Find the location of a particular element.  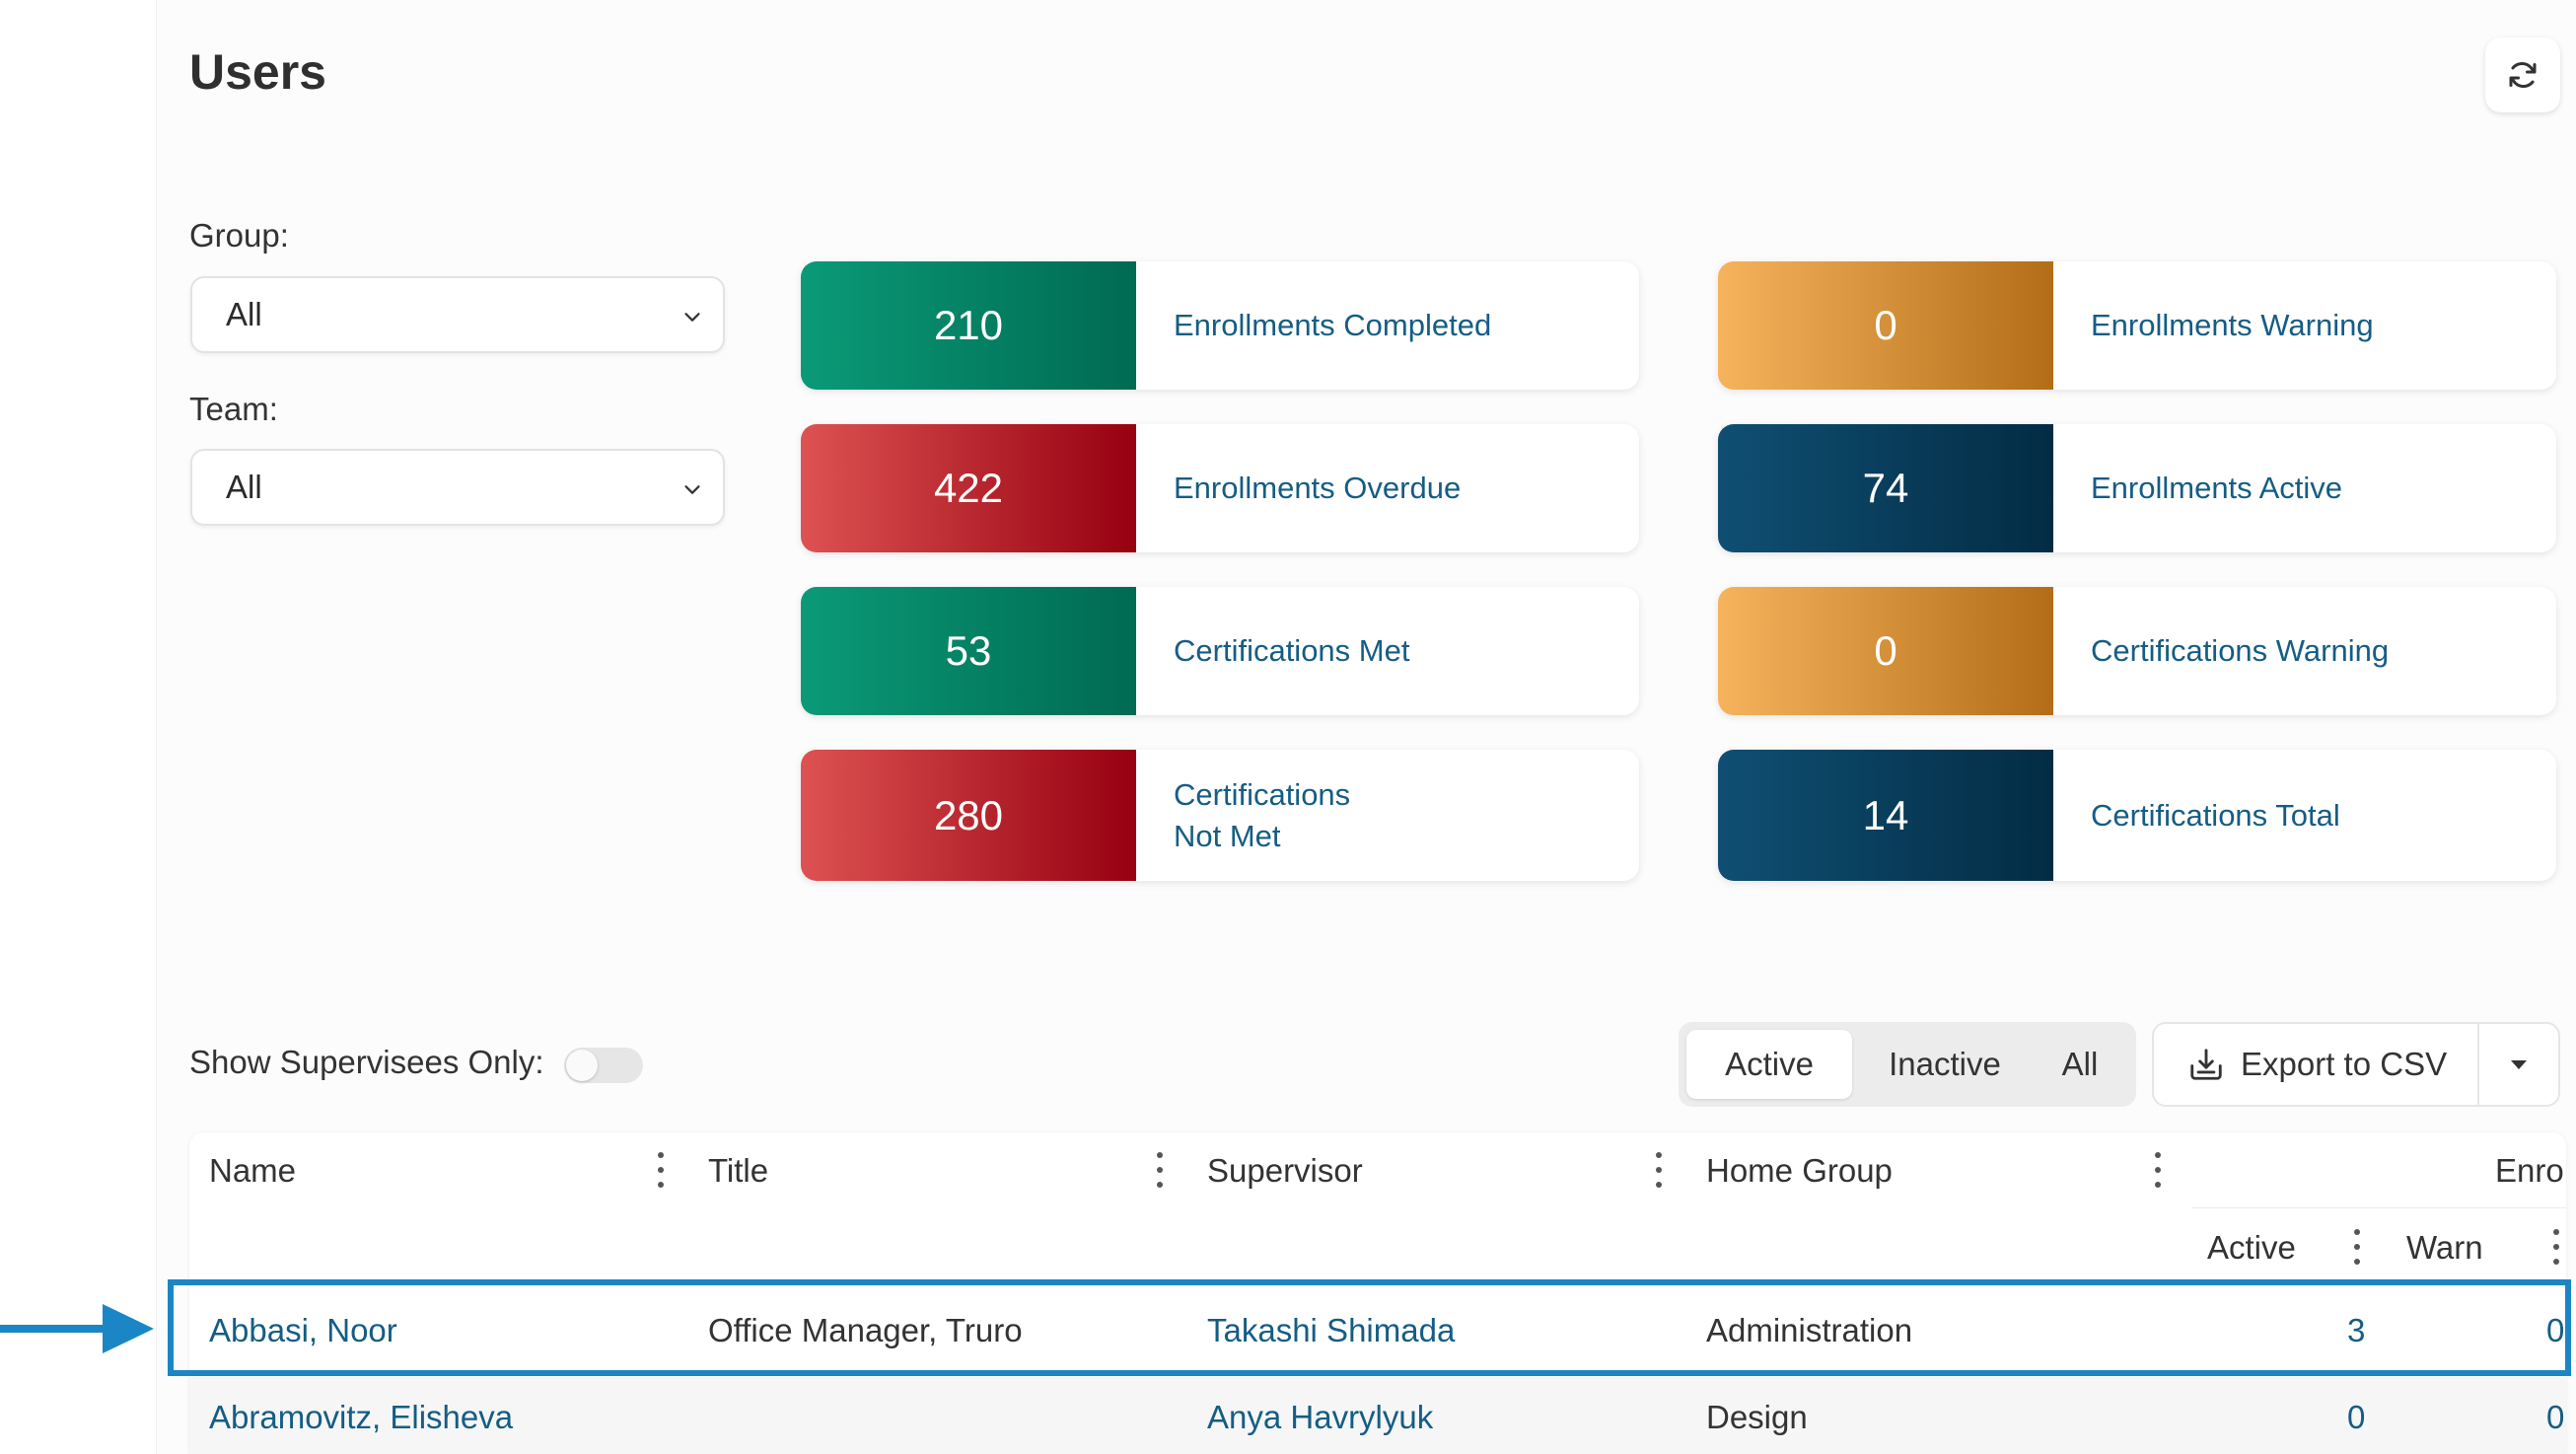

stat-label: Certifications Not Met is located at coordinates (1263, 814).